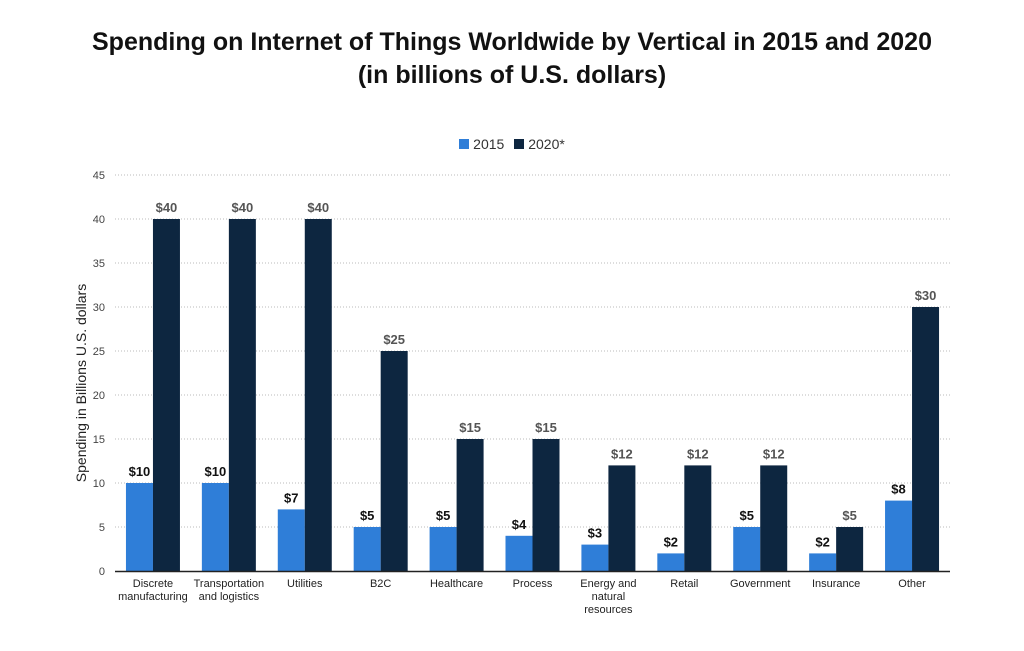  I want to click on legend: 2015 2020*, so click(512, 144).